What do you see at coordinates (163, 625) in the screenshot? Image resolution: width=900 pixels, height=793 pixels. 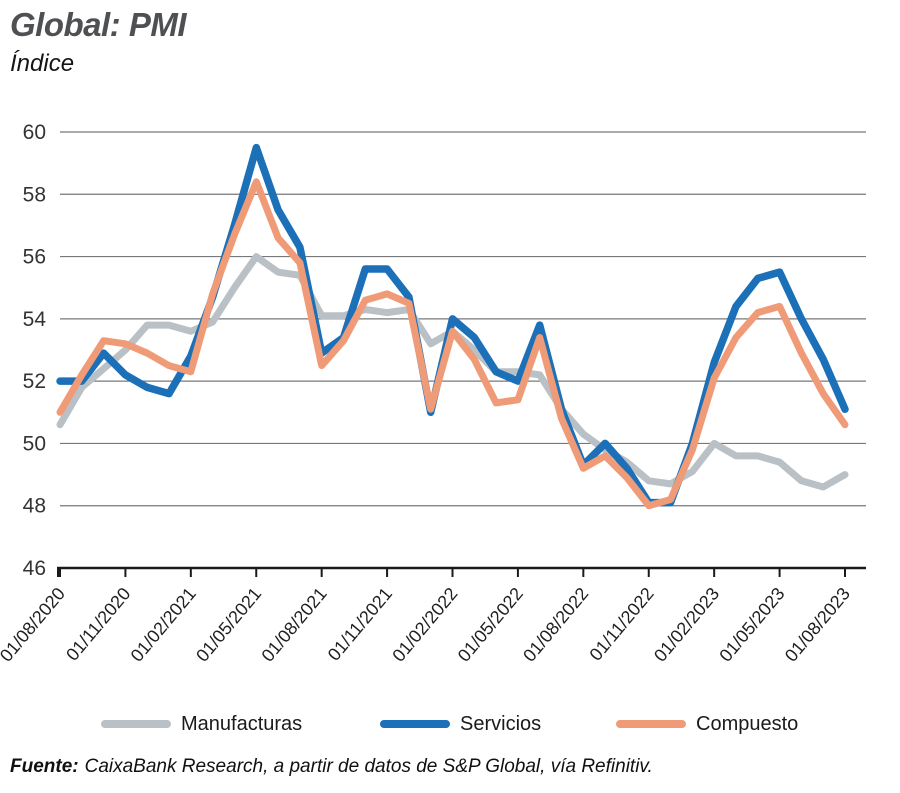 I see `x-tick-label: 01/02/2021` at bounding box center [163, 625].